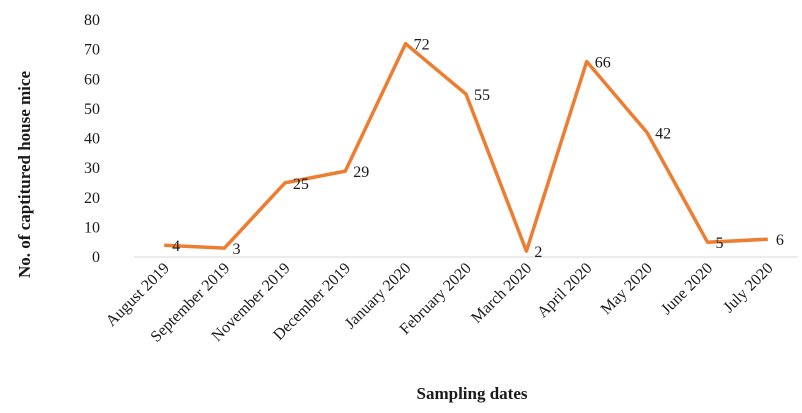 This screenshot has height=413, width=802. What do you see at coordinates (361, 172) in the screenshot?
I see `data-label: 29` at bounding box center [361, 172].